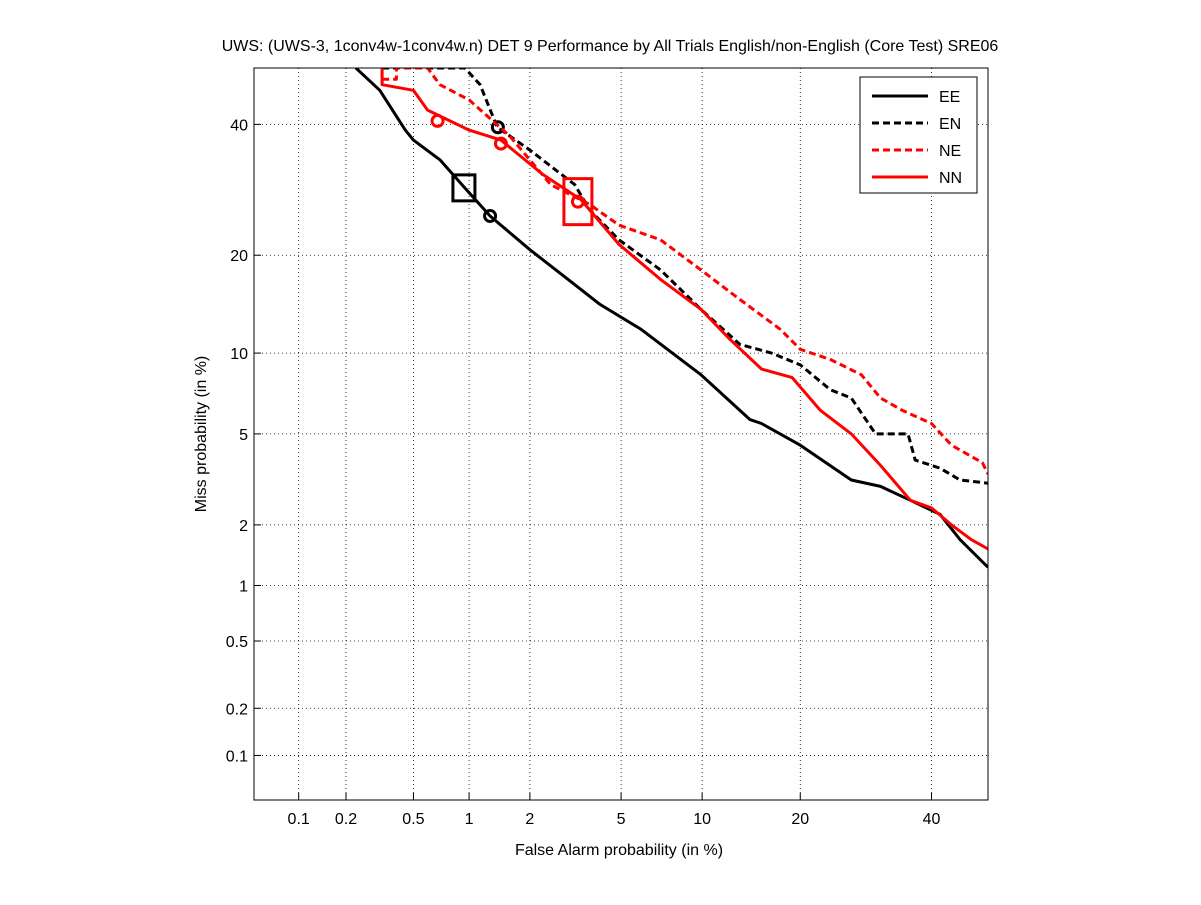 This screenshot has width=1201, height=905. Describe the element at coordinates (529, 819) in the screenshot. I see `x-tick-label: 2` at that location.